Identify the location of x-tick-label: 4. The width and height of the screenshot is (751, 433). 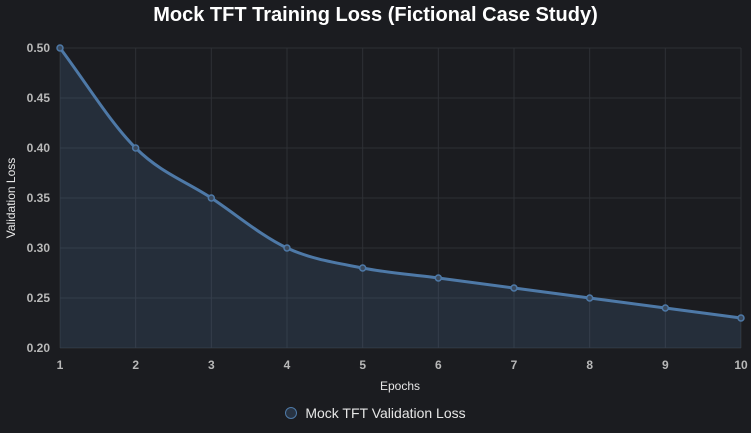
(287, 365).